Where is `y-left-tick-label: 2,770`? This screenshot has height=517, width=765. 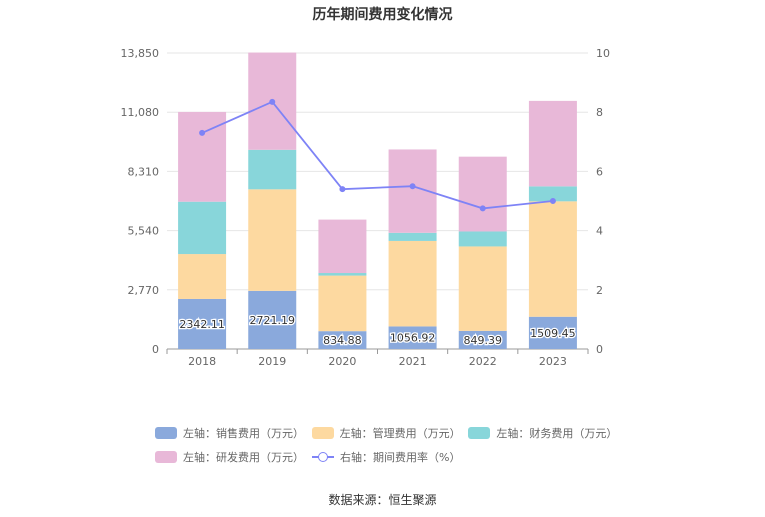 y-left-tick-label: 2,770 is located at coordinates (144, 290).